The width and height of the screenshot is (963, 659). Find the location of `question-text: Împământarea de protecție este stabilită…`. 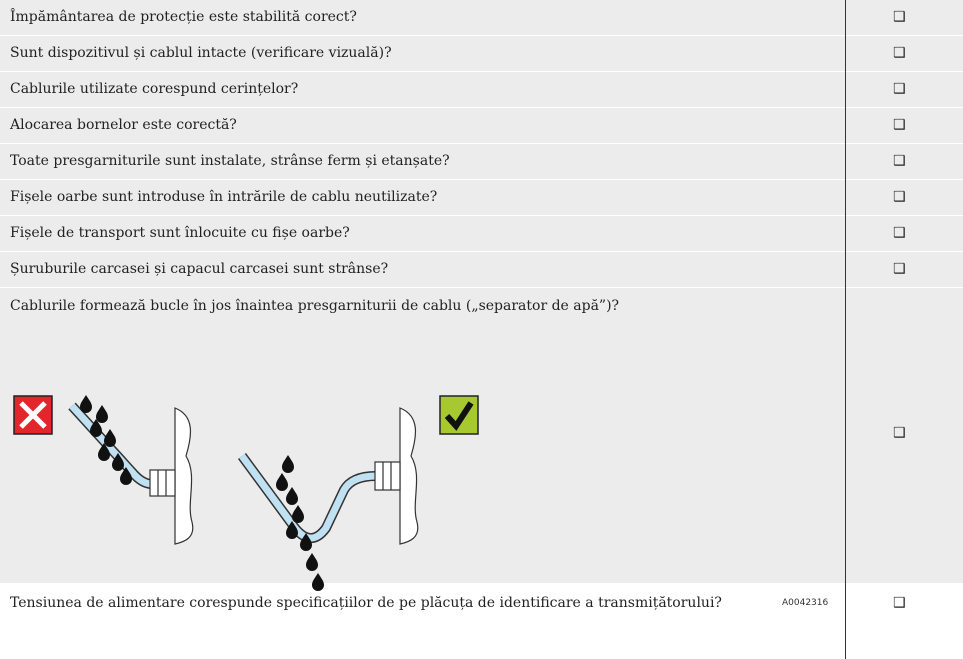

question-text: Împământarea de protecție este stabilită… is located at coordinates (183, 16).